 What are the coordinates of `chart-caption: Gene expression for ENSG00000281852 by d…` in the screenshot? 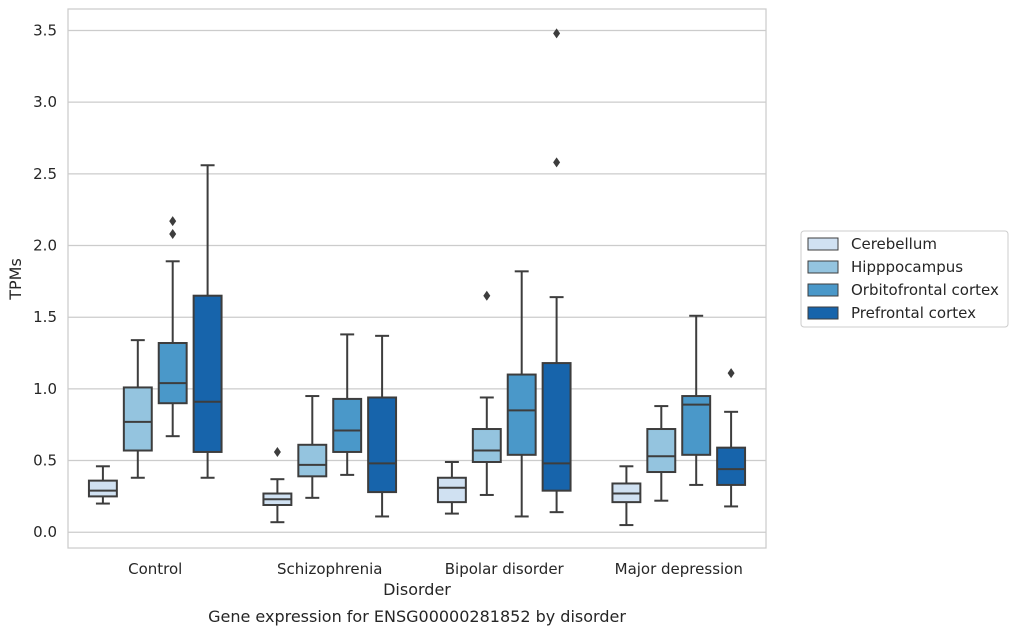 It's located at (417, 616).